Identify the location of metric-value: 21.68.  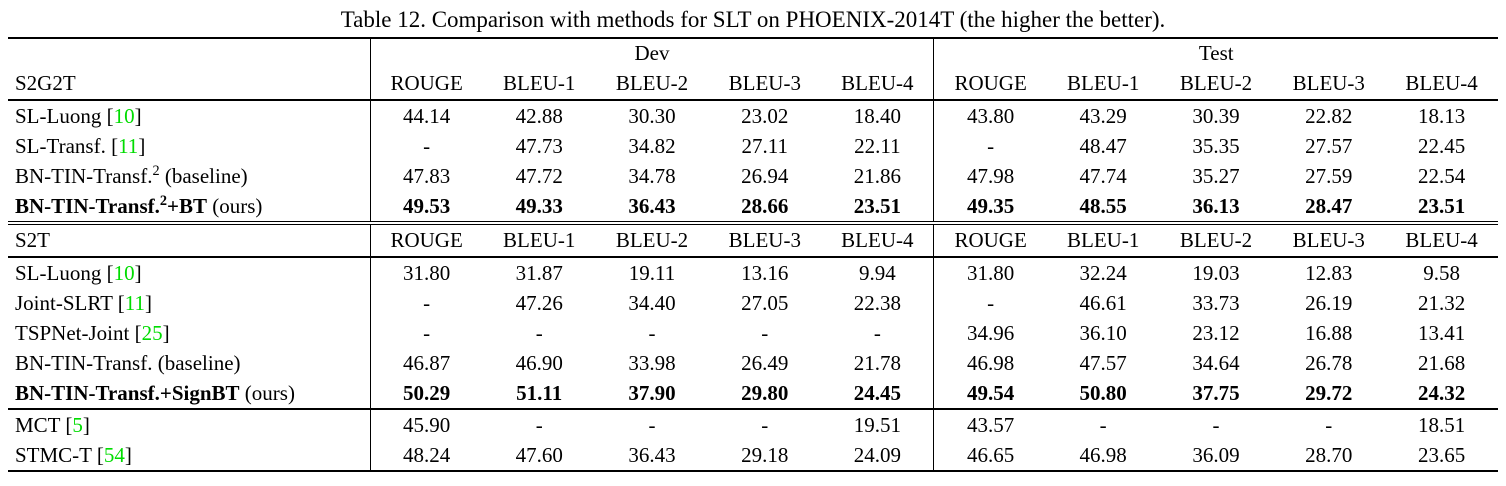
(1441, 363).